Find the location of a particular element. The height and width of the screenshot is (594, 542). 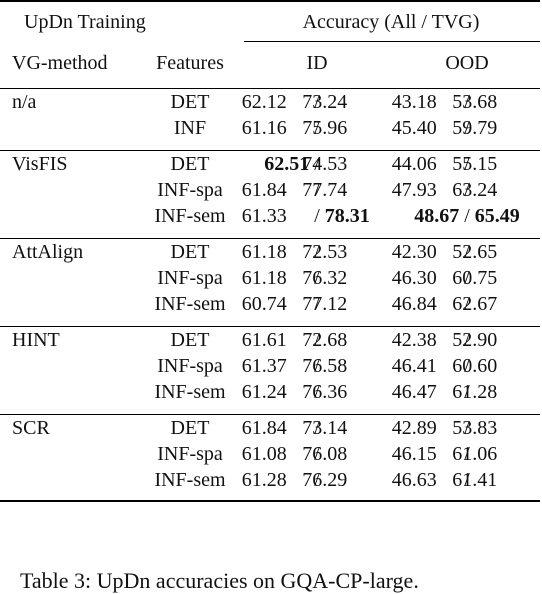

method-label: AttAlign is located at coordinates (48, 252).